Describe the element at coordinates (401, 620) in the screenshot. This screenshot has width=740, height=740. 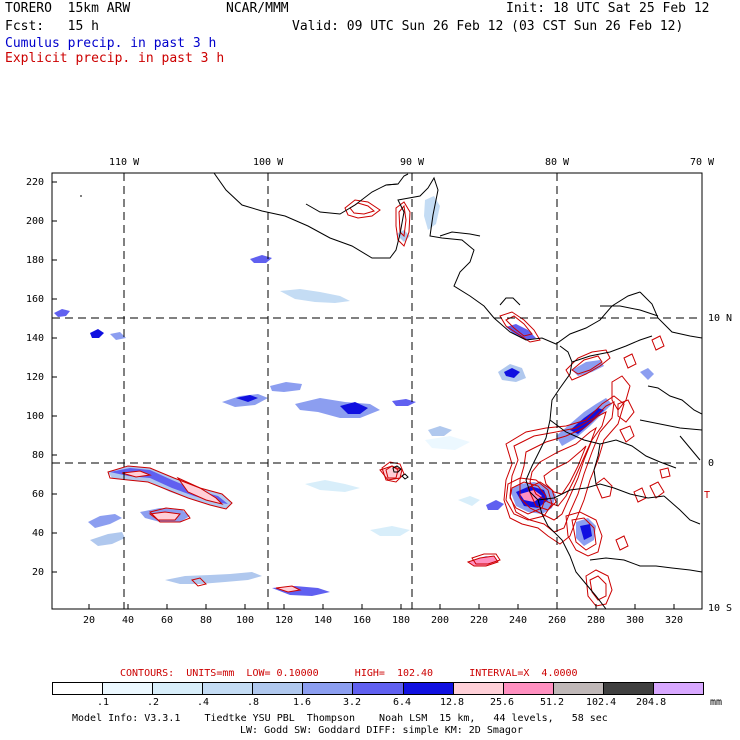
I see `x-tick-label: 180` at that location.